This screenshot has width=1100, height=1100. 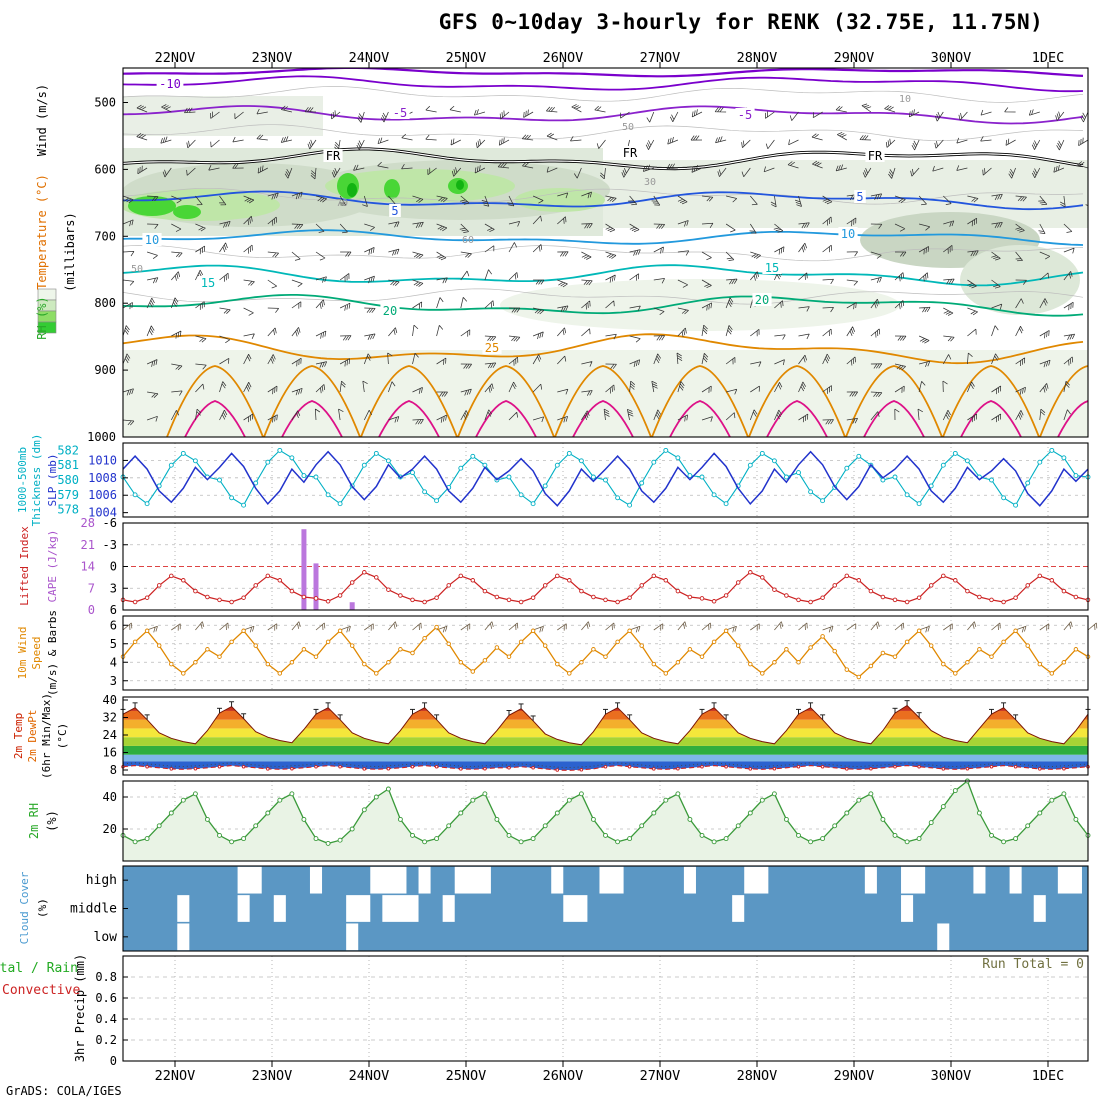 I want to click on svg-text: 2m DewPt, so click(x=32, y=736).